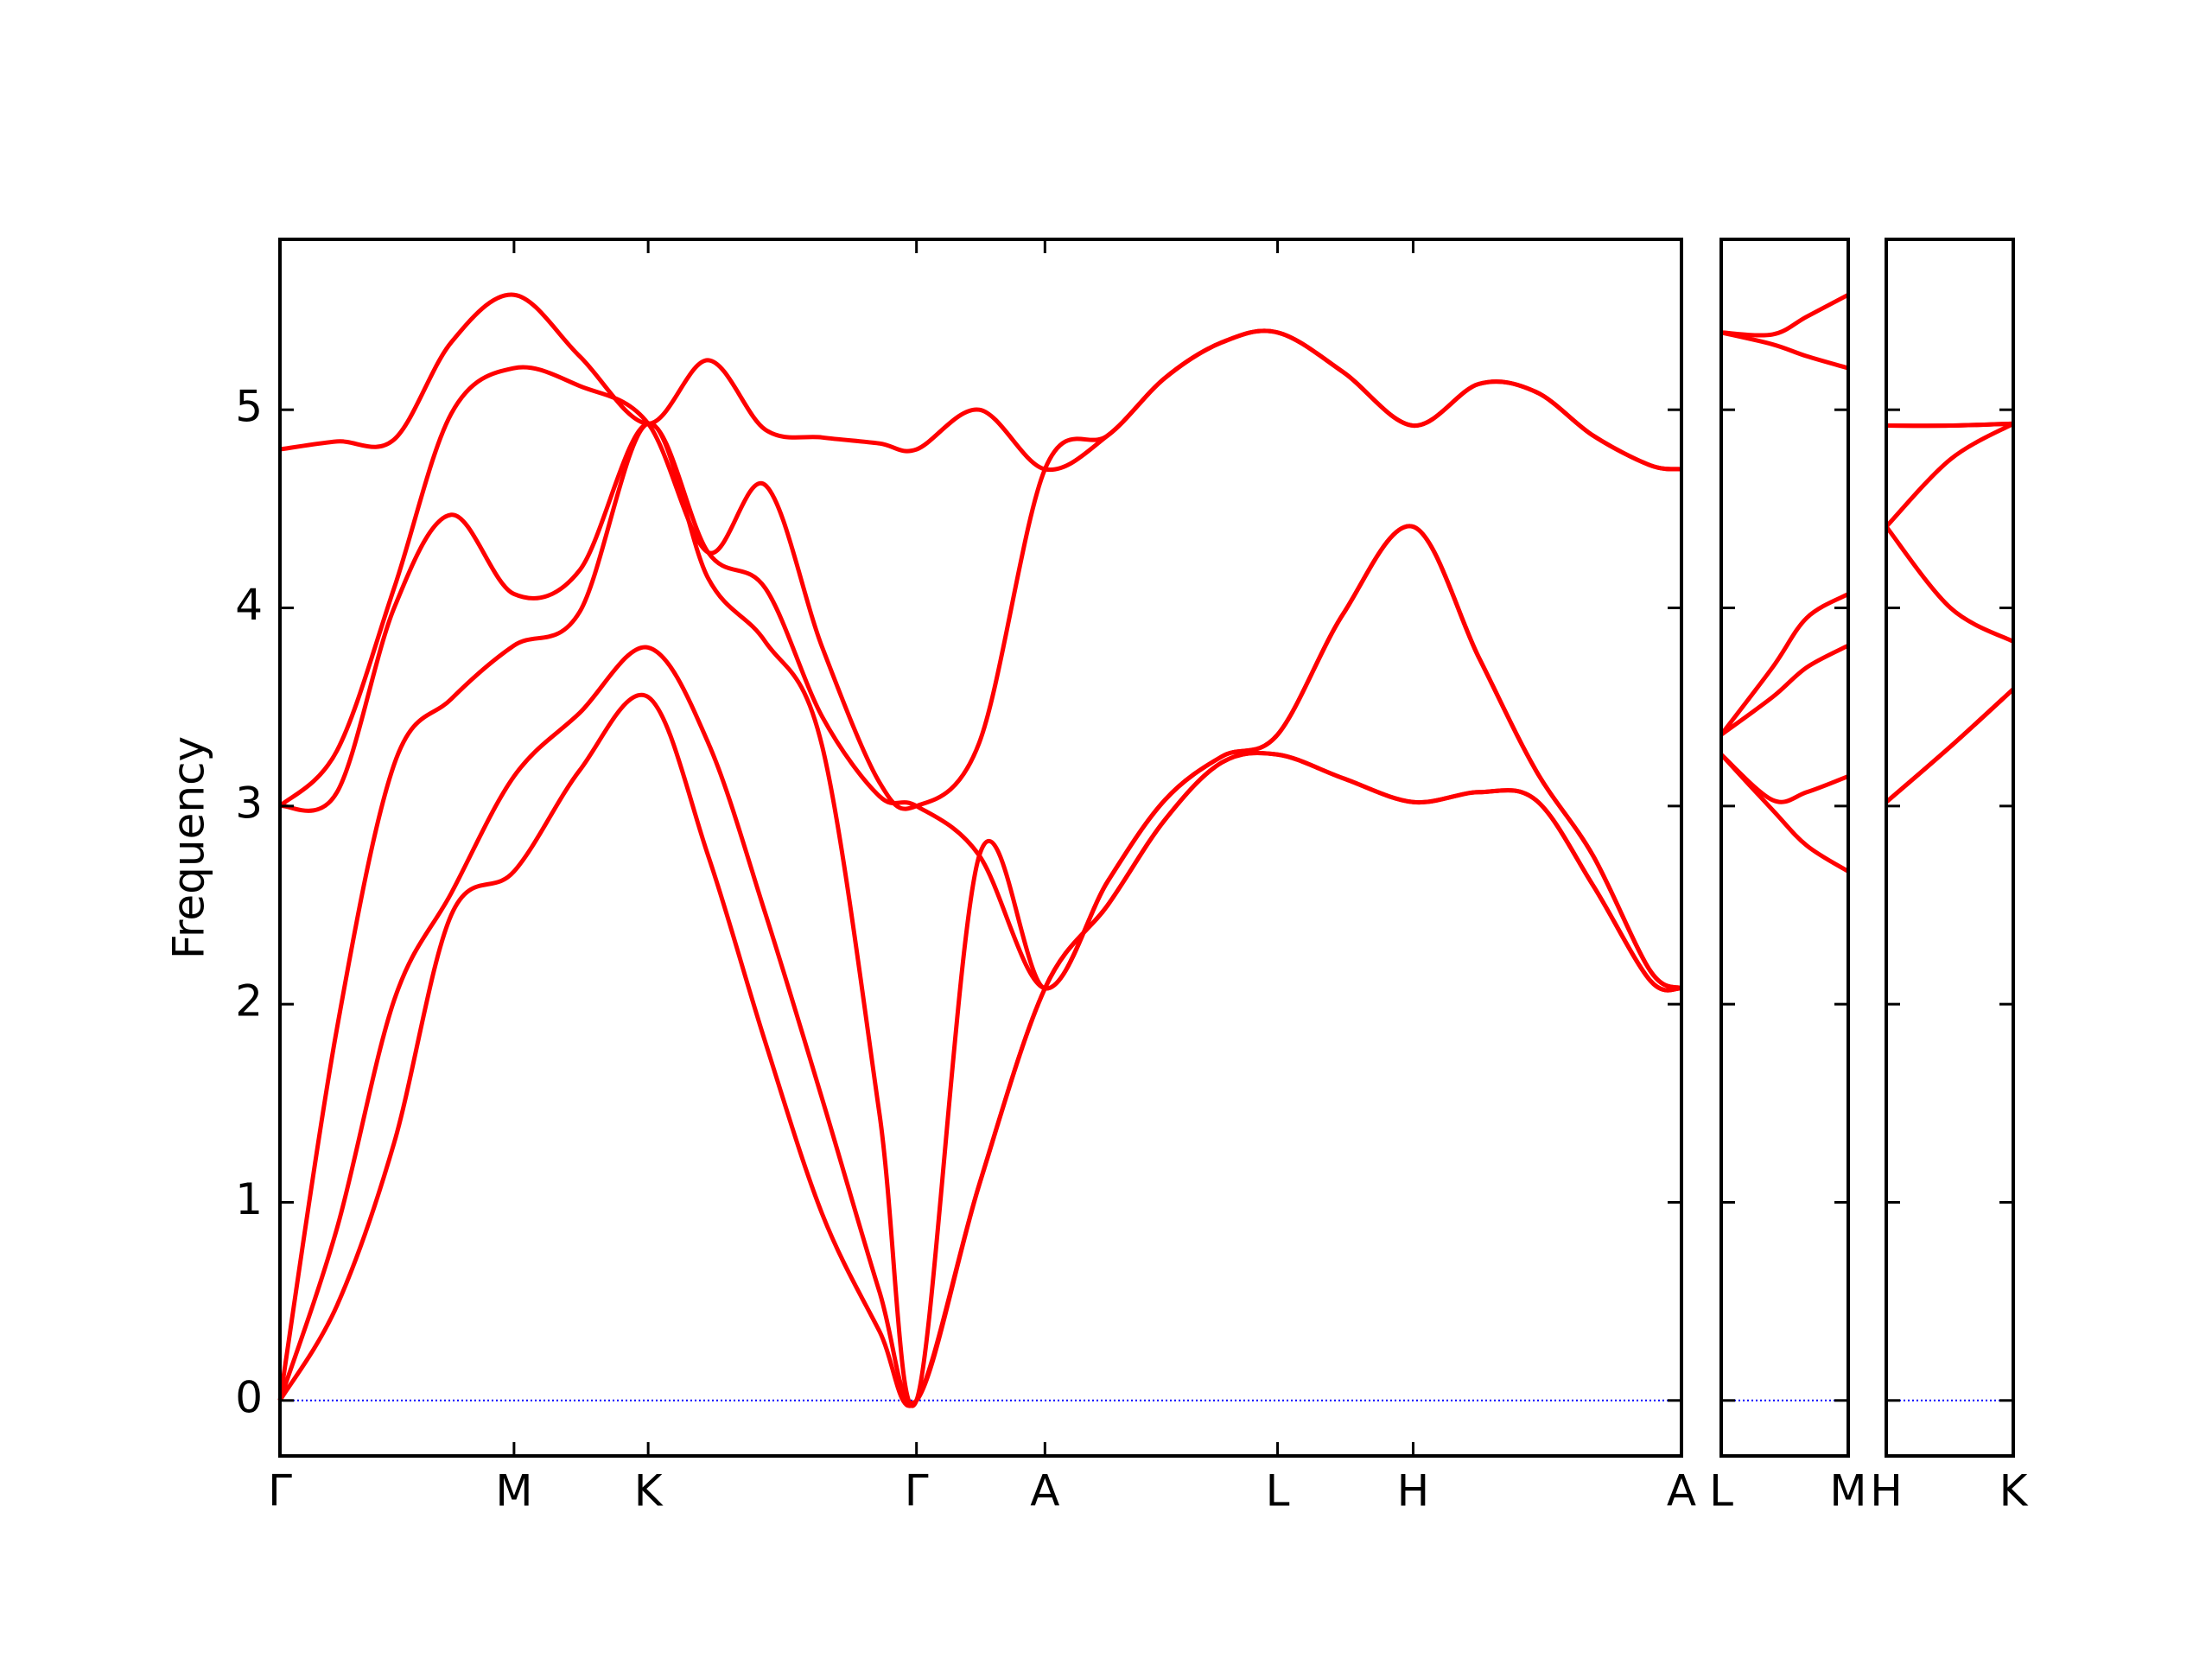 The width and height of the screenshot is (2212, 1659). I want to click on y-tick-label: 3, so click(249, 803).